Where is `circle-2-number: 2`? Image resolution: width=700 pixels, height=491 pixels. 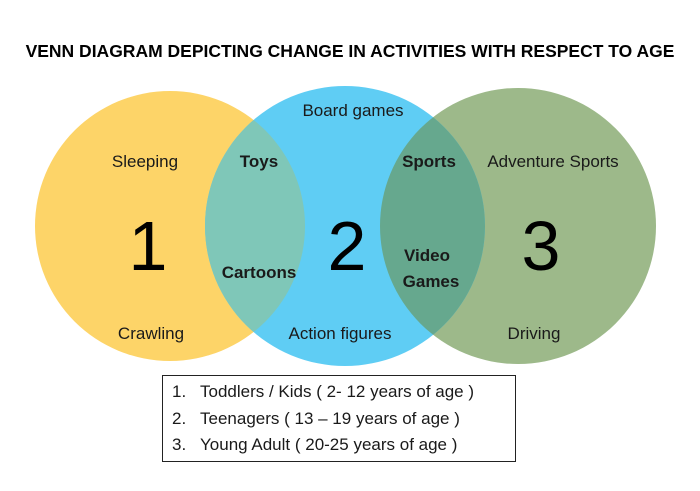
circle-2-number: 2 is located at coordinates (347, 246).